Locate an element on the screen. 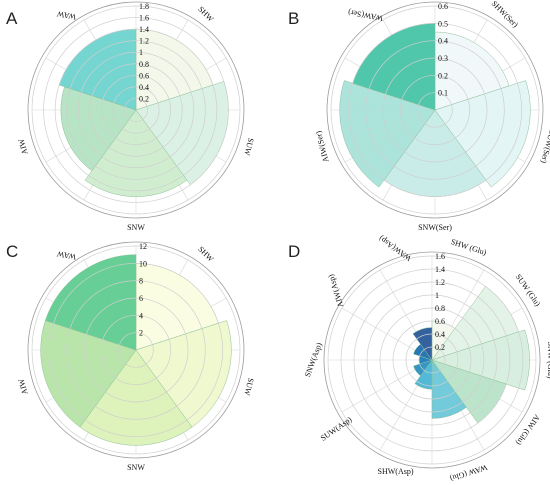  bar-shw-asp- is located at coordinates (423, 374).